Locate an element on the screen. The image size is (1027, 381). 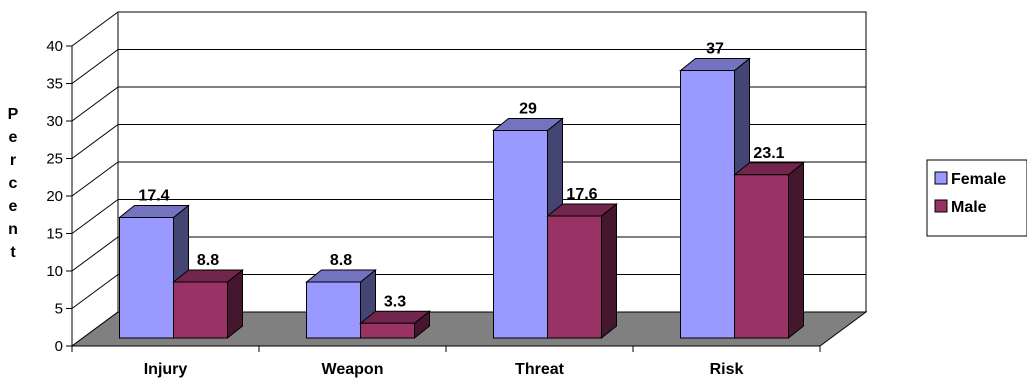
y-axis-label-letter: t is located at coordinates (13, 252).